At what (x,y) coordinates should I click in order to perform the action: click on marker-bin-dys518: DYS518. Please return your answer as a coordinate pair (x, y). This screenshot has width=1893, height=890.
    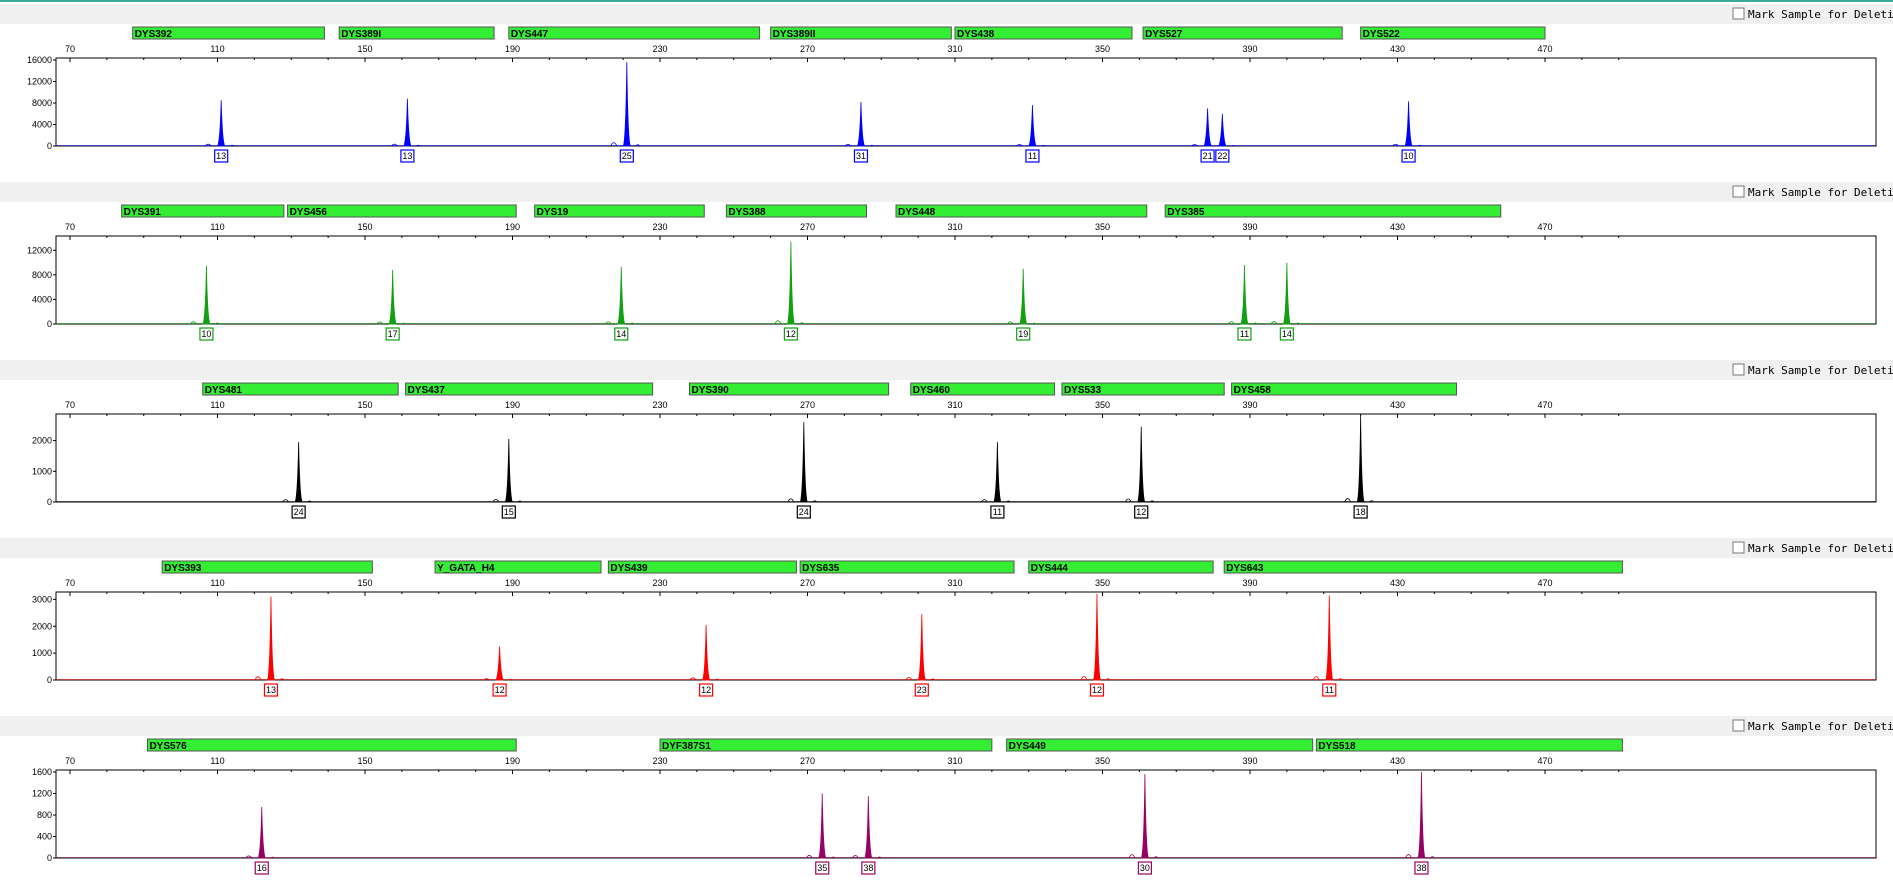
    Looking at the image, I should click on (1469, 745).